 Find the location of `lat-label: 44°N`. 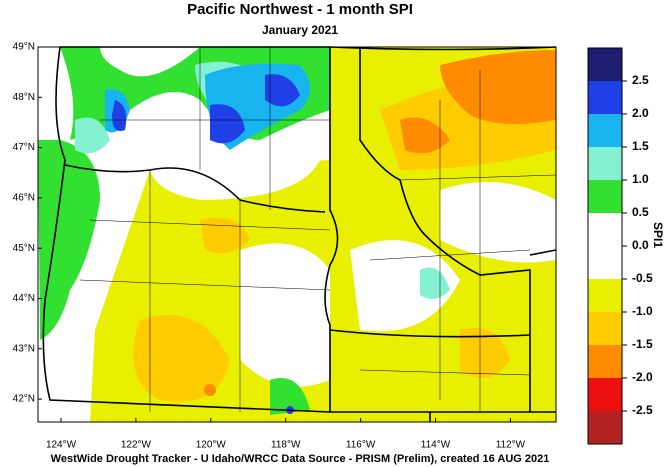

lat-label: 44°N is located at coordinates (24, 298).